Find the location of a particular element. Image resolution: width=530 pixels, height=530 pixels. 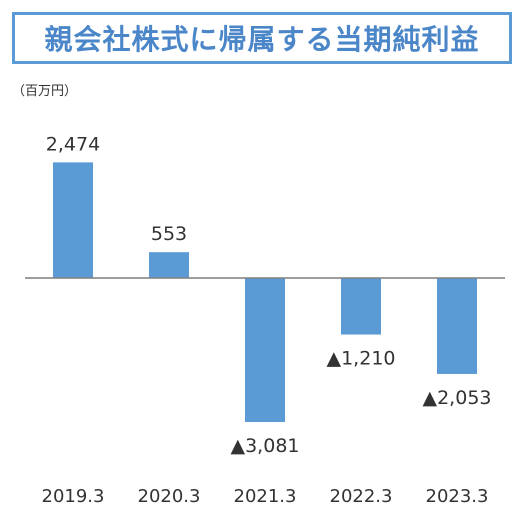

data-label-2020.3: 553 is located at coordinates (169, 234).